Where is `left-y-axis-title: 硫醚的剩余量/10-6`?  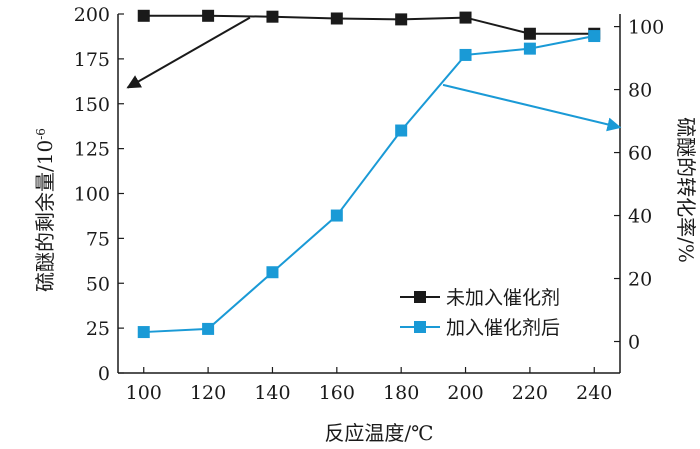 left-y-axis-title: 硫醚的剩余量/10-6 is located at coordinates (45, 210).